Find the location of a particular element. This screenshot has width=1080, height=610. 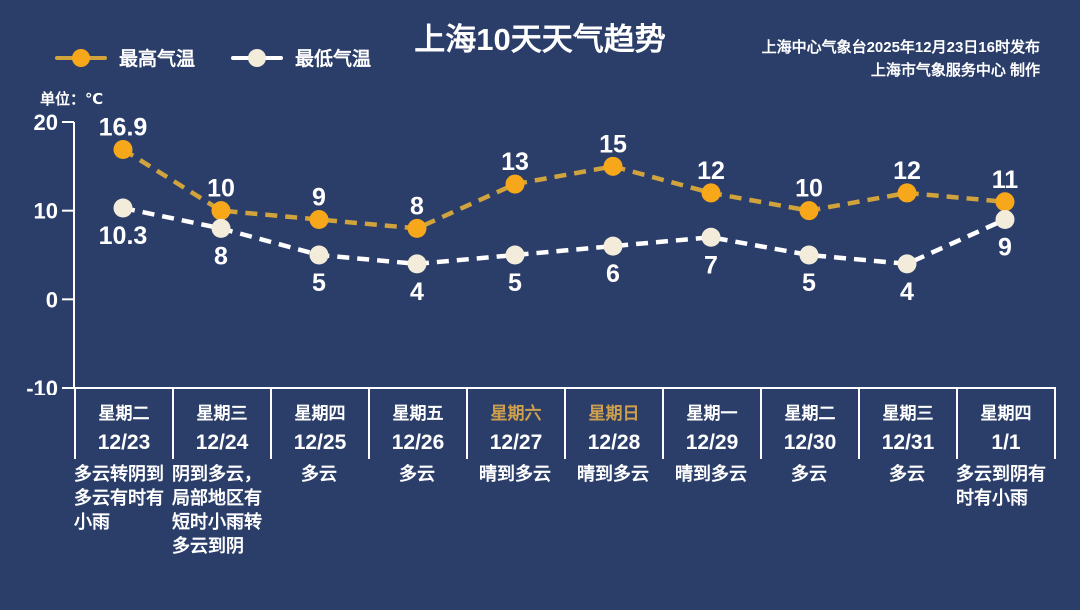

low-temp-legend-marker is located at coordinates (257, 58).